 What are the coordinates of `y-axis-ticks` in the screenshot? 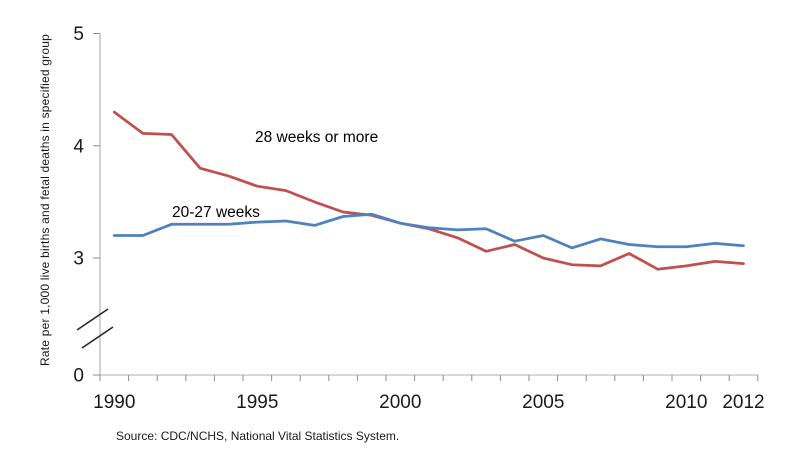 It's located at (96, 204).